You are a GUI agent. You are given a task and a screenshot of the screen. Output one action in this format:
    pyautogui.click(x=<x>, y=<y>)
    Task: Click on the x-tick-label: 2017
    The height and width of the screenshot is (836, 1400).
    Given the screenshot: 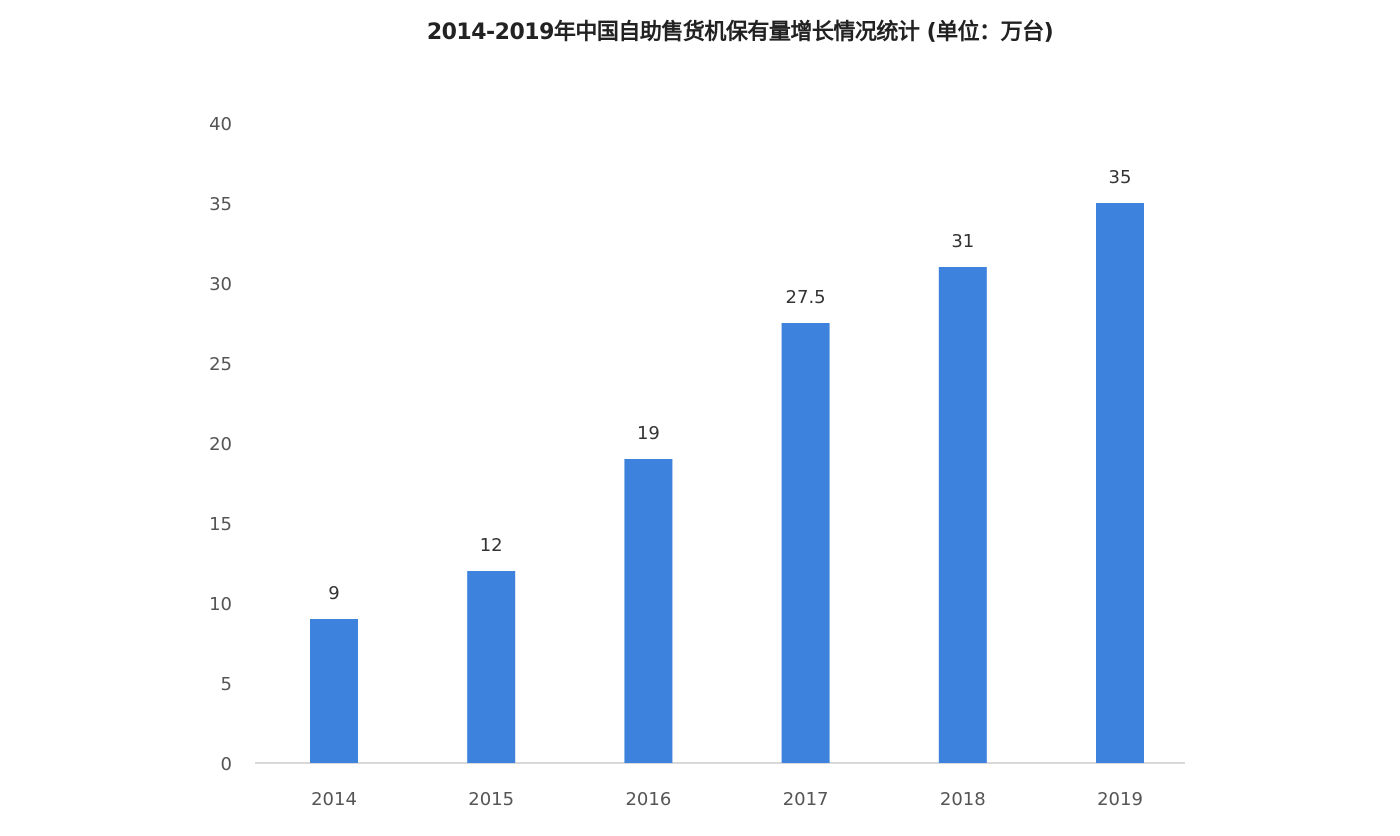 What is the action you would take?
    pyautogui.click(x=806, y=799)
    